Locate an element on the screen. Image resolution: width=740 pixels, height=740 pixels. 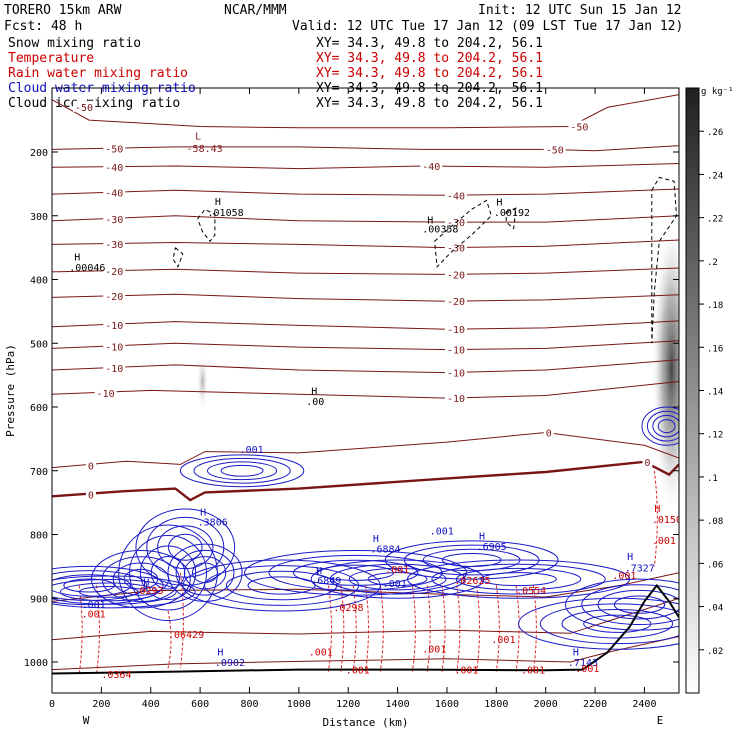
y-axis-label: Pressure (hPa) is located at coordinates (10, 390).